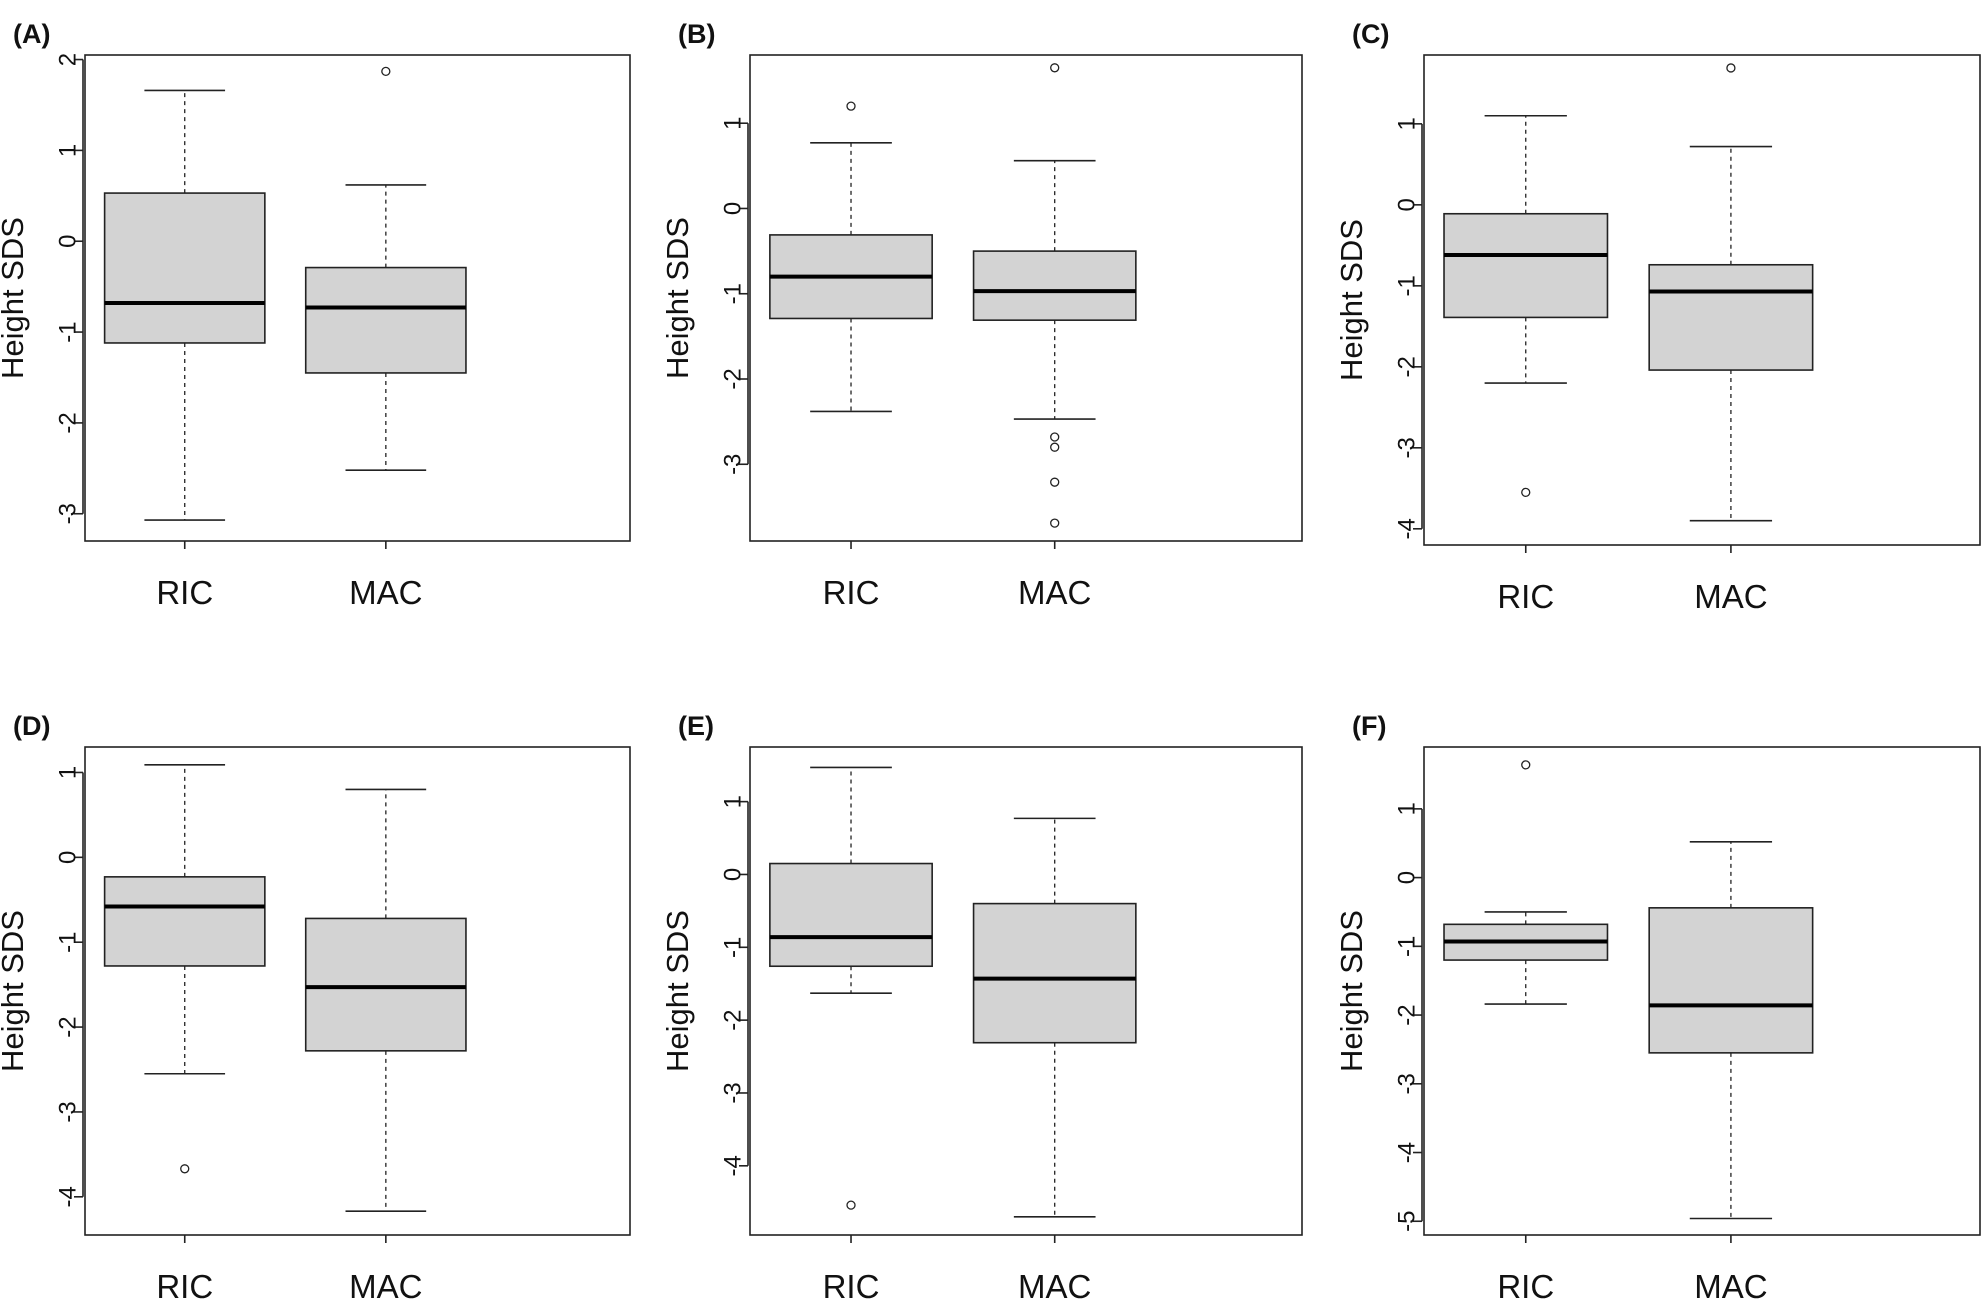  Describe the element at coordinates (31, 34) in the screenshot. I see `panel-label: (A)` at that location.